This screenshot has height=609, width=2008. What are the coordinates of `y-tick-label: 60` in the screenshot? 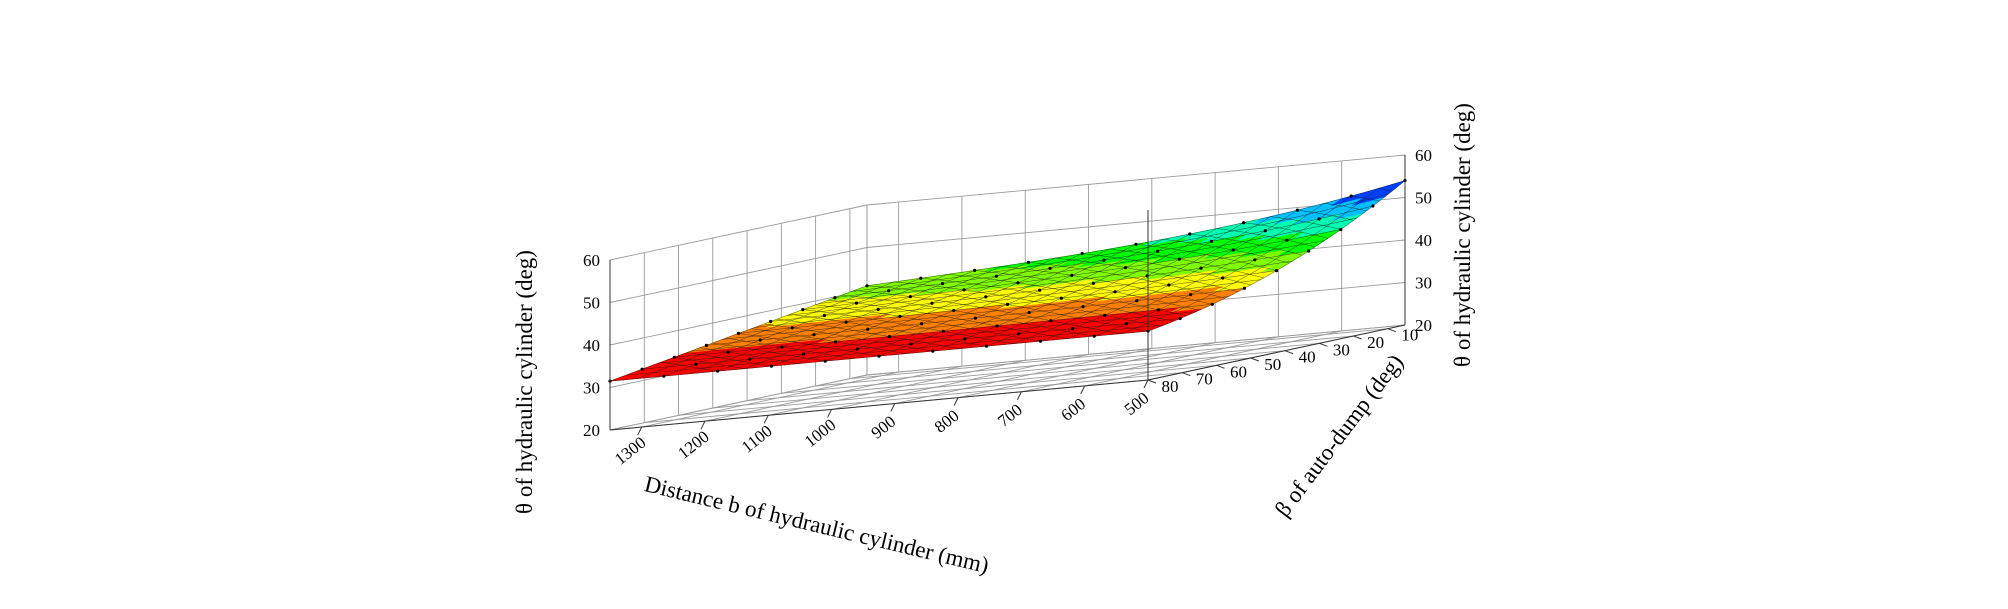 It's located at (1238, 371).